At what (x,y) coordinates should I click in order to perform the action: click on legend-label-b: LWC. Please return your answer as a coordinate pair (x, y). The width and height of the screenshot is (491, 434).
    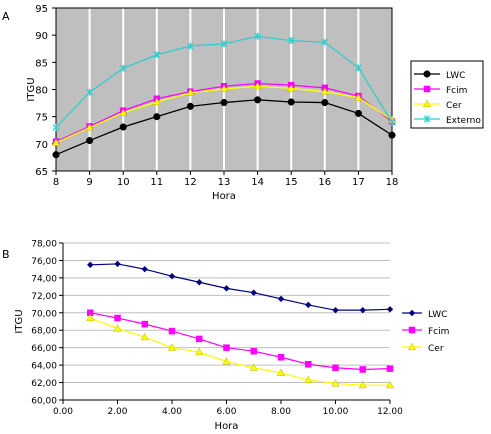
    Looking at the image, I should click on (437, 315).